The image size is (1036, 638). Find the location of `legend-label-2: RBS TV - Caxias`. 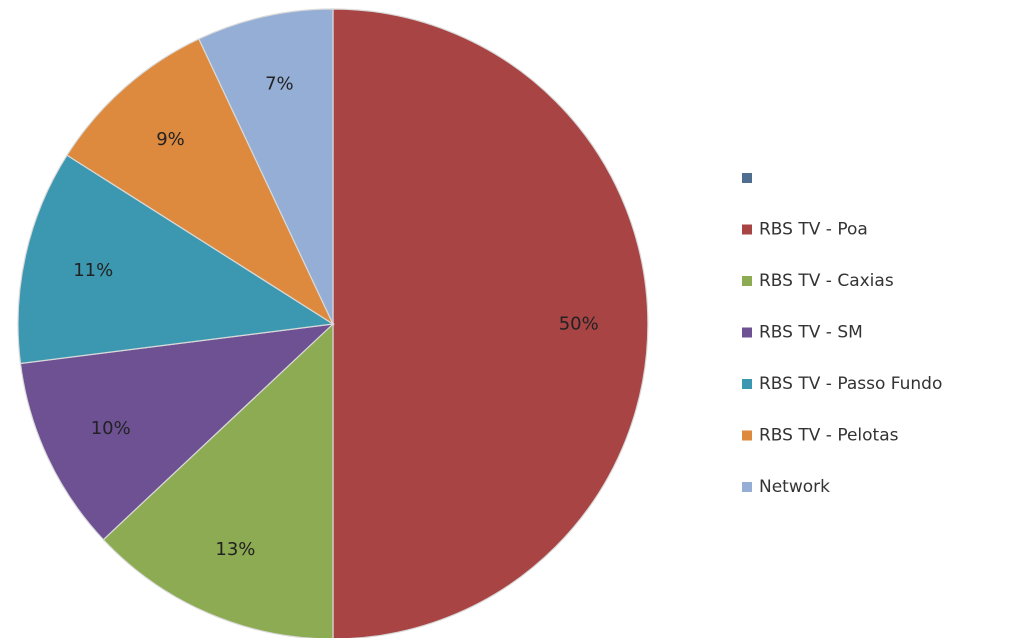

legend-label-2: RBS TV - Caxias is located at coordinates (826, 281).